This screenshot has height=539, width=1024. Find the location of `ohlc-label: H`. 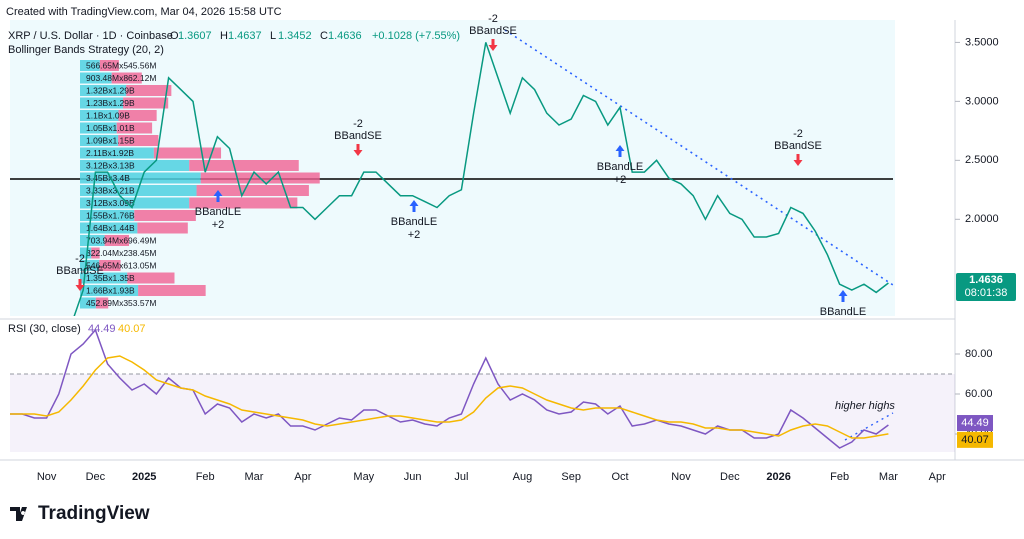

ohlc-label: H is located at coordinates (224, 36).